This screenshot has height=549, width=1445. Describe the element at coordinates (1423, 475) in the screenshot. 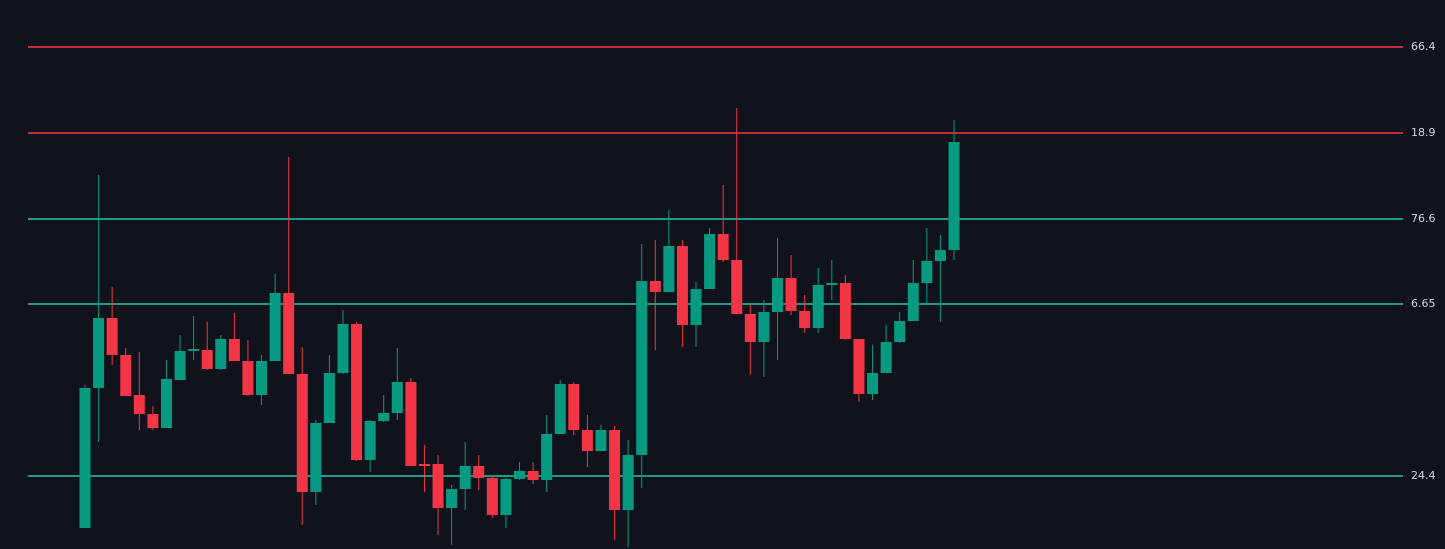

I see `price-level-label: 24.4` at that location.